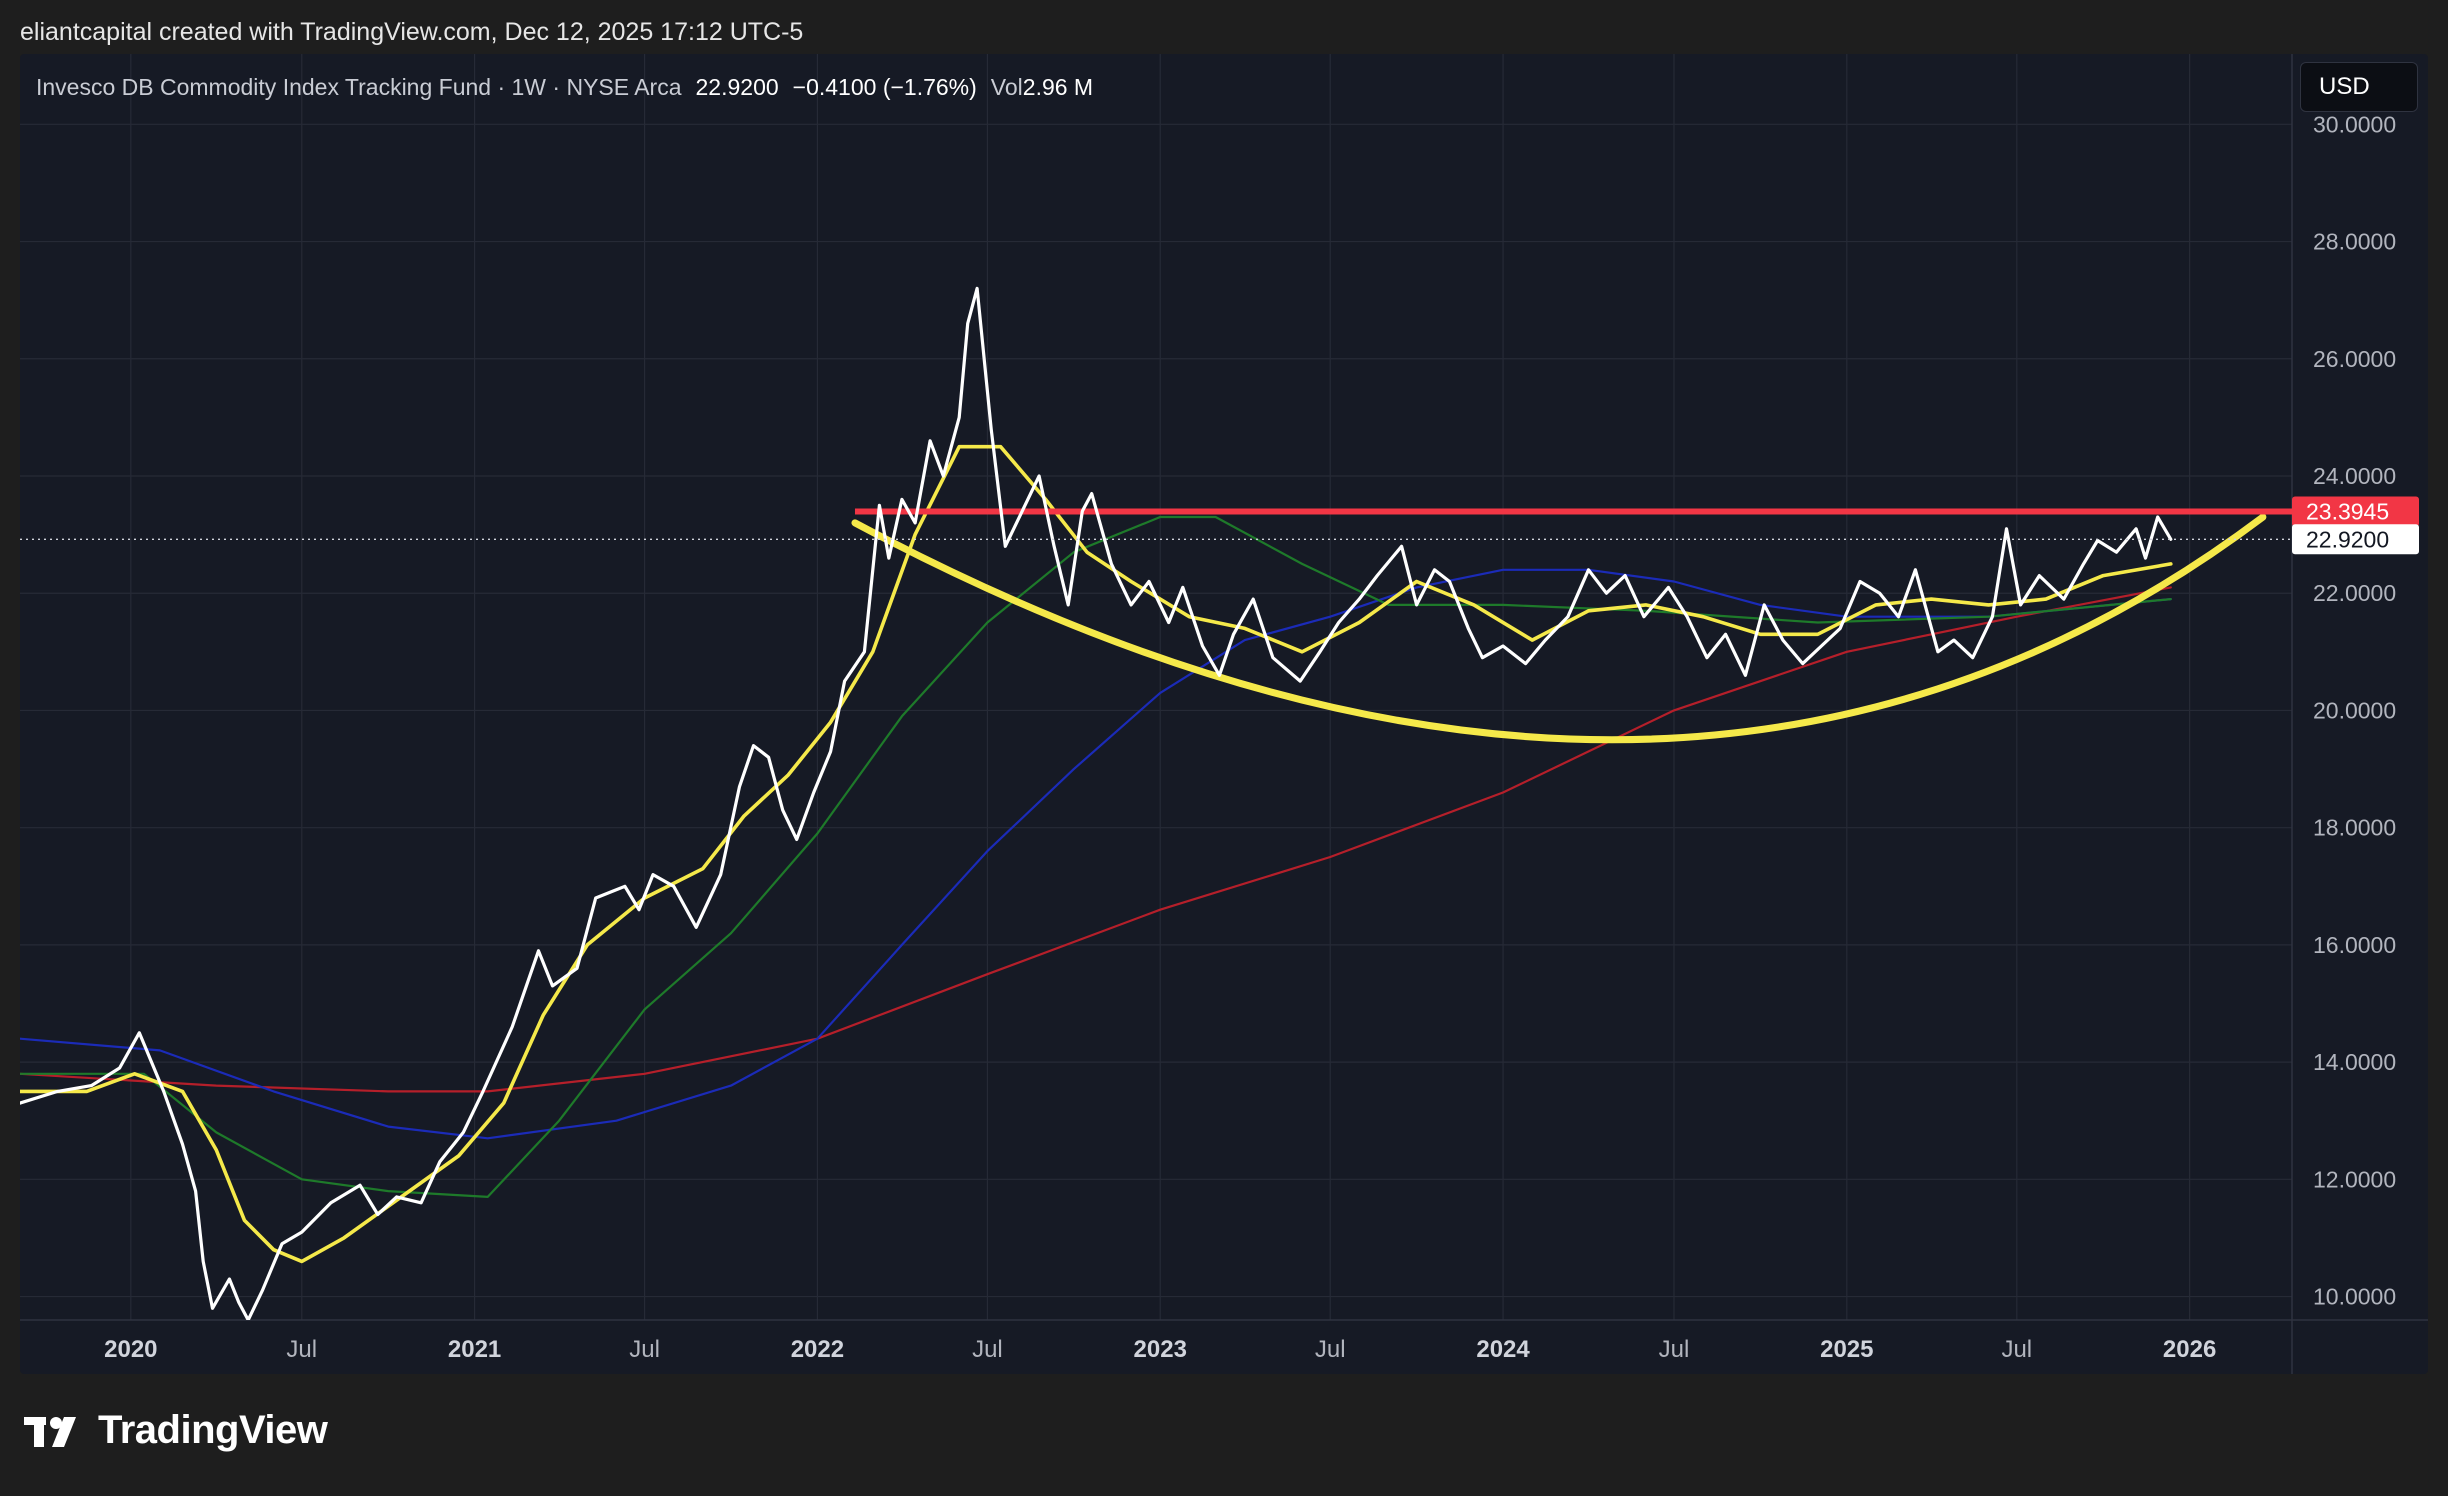 This screenshot has height=1496, width=2448. I want to click on x-tick-label-5: Jul, so click(987, 1349).